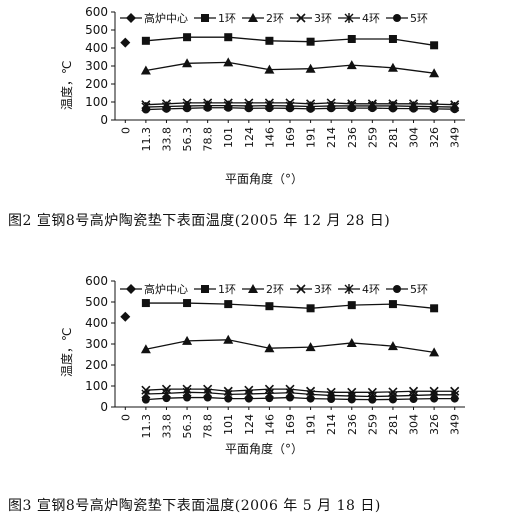 The width and height of the screenshot is (519, 524). What do you see at coordinates (146, 426) in the screenshot?
I see `x-tick-label: 11.3` at bounding box center [146, 426].